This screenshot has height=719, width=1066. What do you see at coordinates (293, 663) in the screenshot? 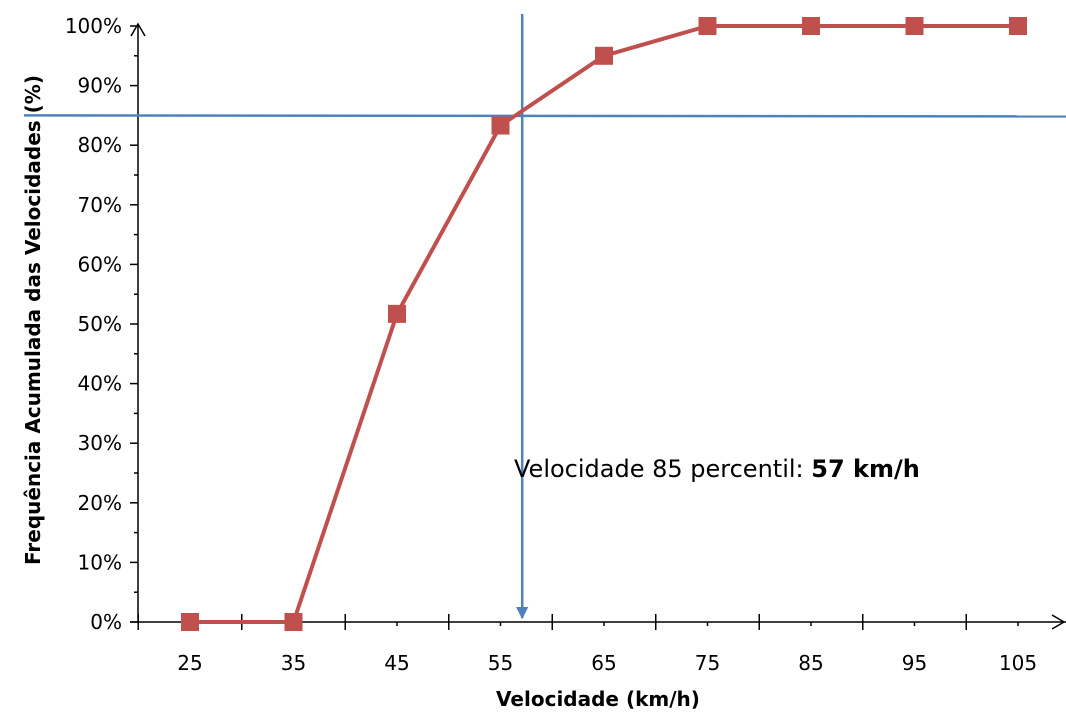
I see `x-tick-label: 35` at bounding box center [293, 663].